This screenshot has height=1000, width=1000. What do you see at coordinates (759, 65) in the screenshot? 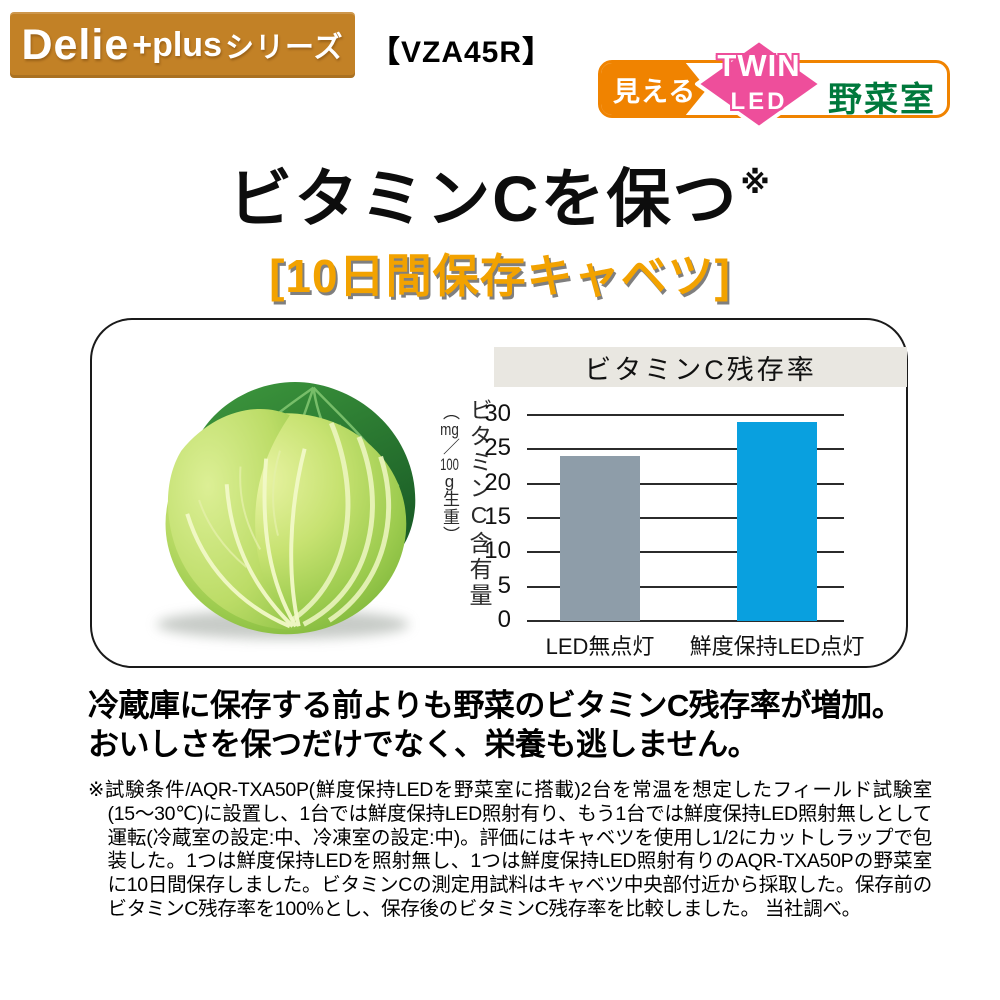
I see `twin-label: TWIN` at bounding box center [759, 65].